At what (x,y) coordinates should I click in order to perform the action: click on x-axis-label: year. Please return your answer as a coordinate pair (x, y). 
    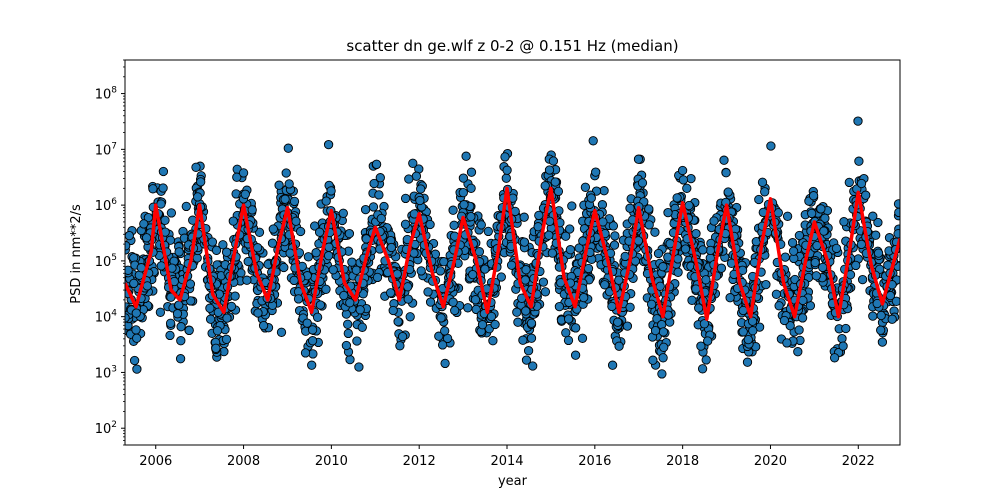
    Looking at the image, I should click on (513, 481).